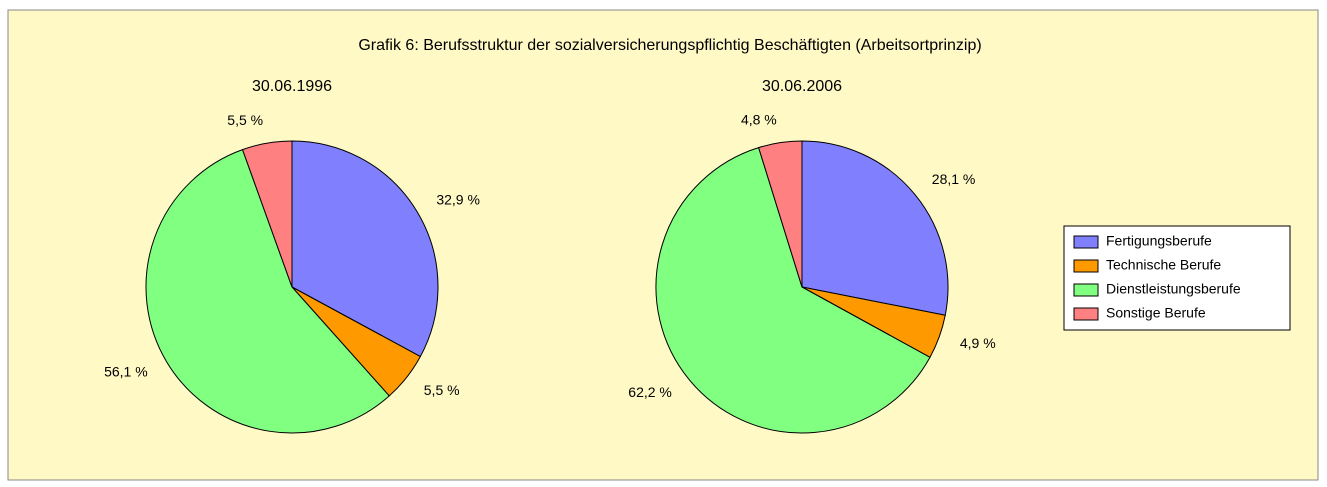 Image resolution: width=1327 pixels, height=487 pixels. I want to click on legend-label: Sonstige Berufe, so click(1156, 313).